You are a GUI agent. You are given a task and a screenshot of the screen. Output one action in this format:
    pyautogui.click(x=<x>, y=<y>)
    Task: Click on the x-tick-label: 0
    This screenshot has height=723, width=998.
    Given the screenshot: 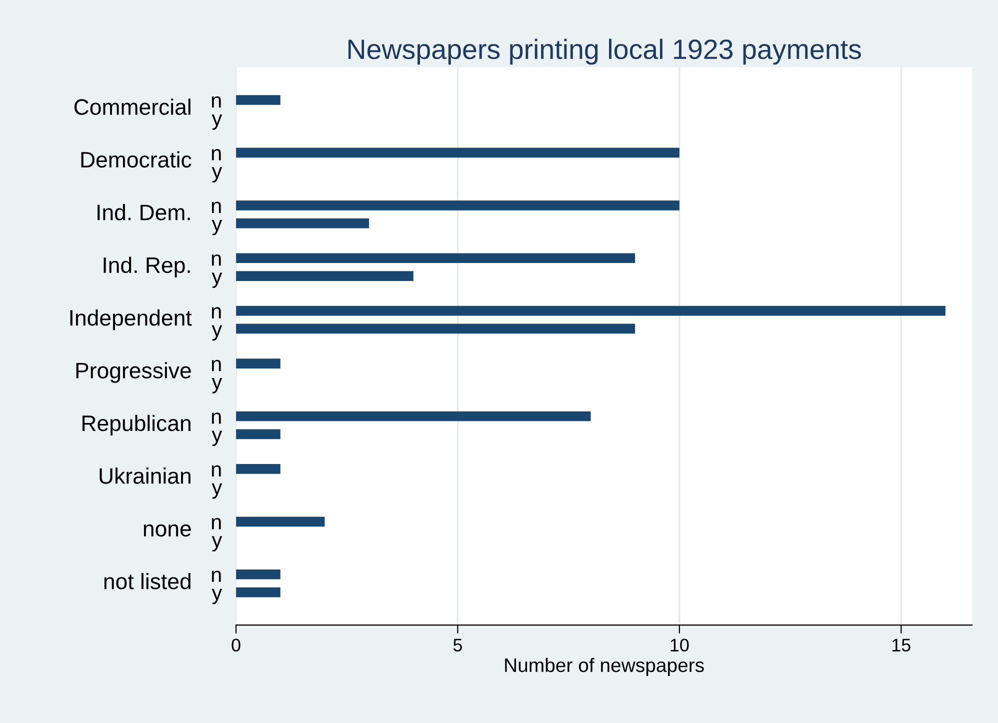 What is the action you would take?
    pyautogui.click(x=236, y=645)
    